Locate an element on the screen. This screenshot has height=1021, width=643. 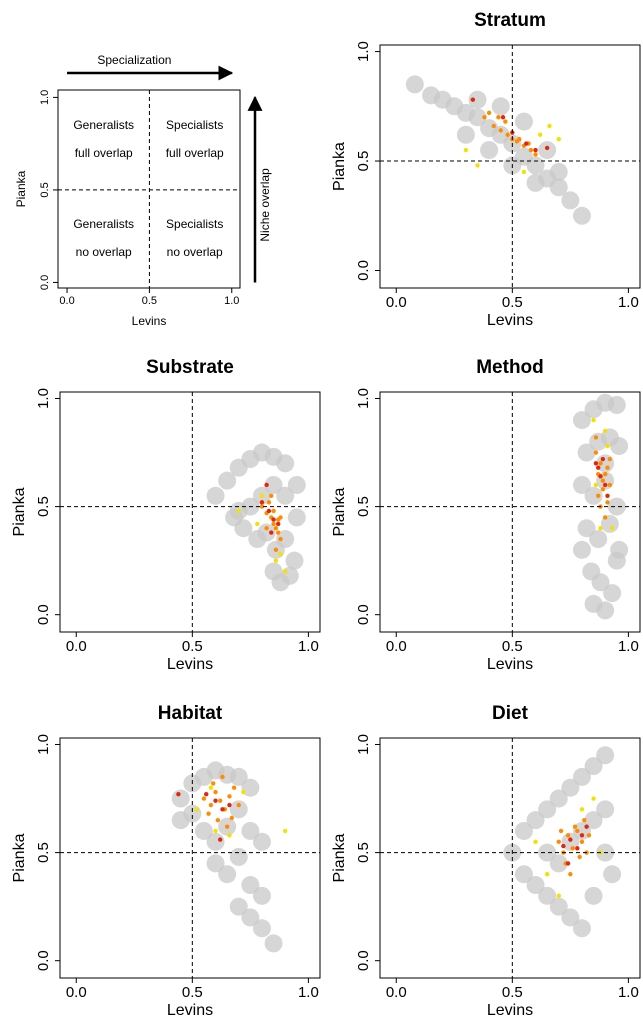
y-tick-label: 0.5 is located at coordinates (43, 852).